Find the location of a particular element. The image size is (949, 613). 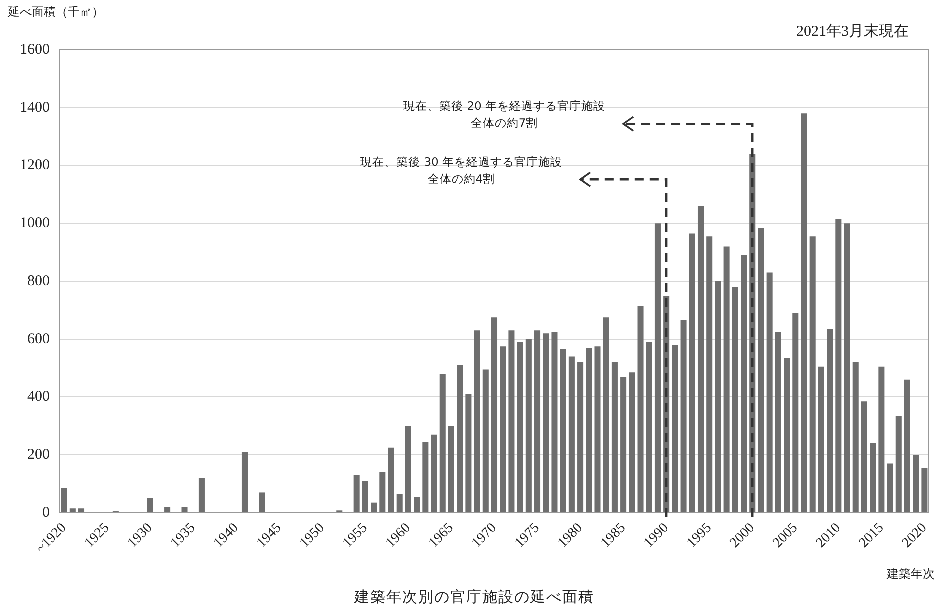

y-tick-label: 1200 is located at coordinates (35, 166).